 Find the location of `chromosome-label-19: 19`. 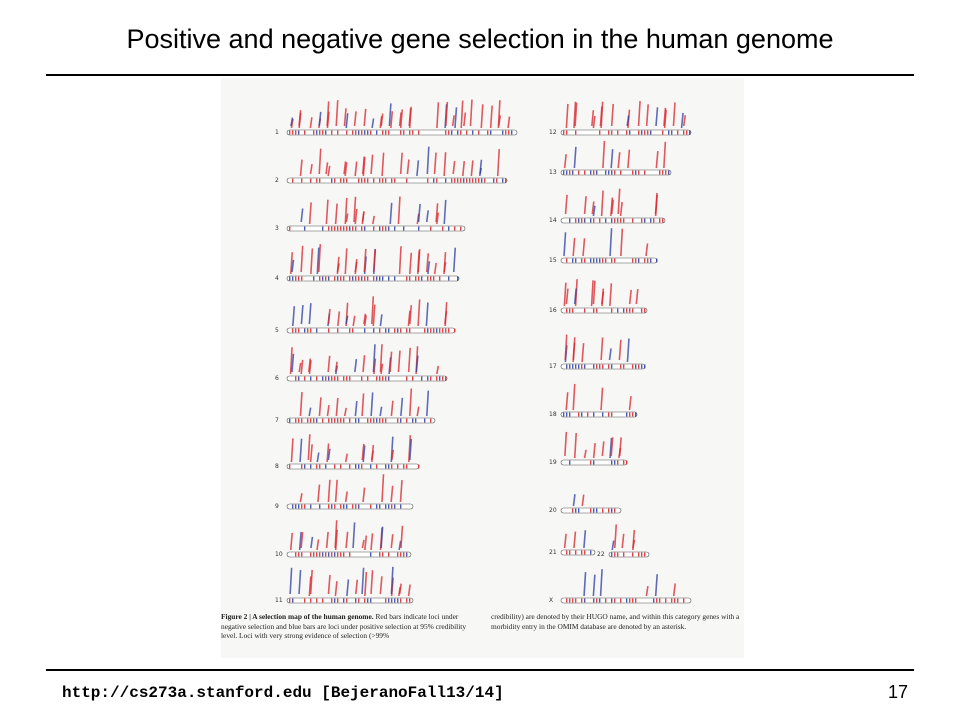

chromosome-label-19: 19 is located at coordinates (553, 462).